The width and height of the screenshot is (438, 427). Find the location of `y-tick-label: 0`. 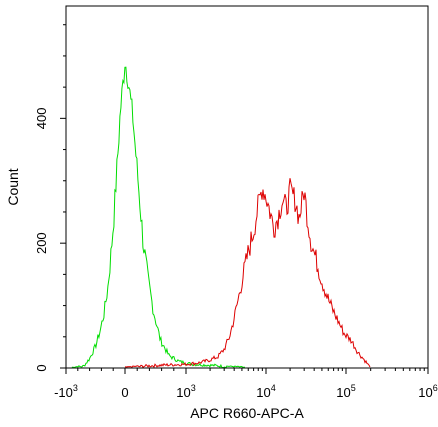

y-tick-label: 0 is located at coordinates (41, 367).